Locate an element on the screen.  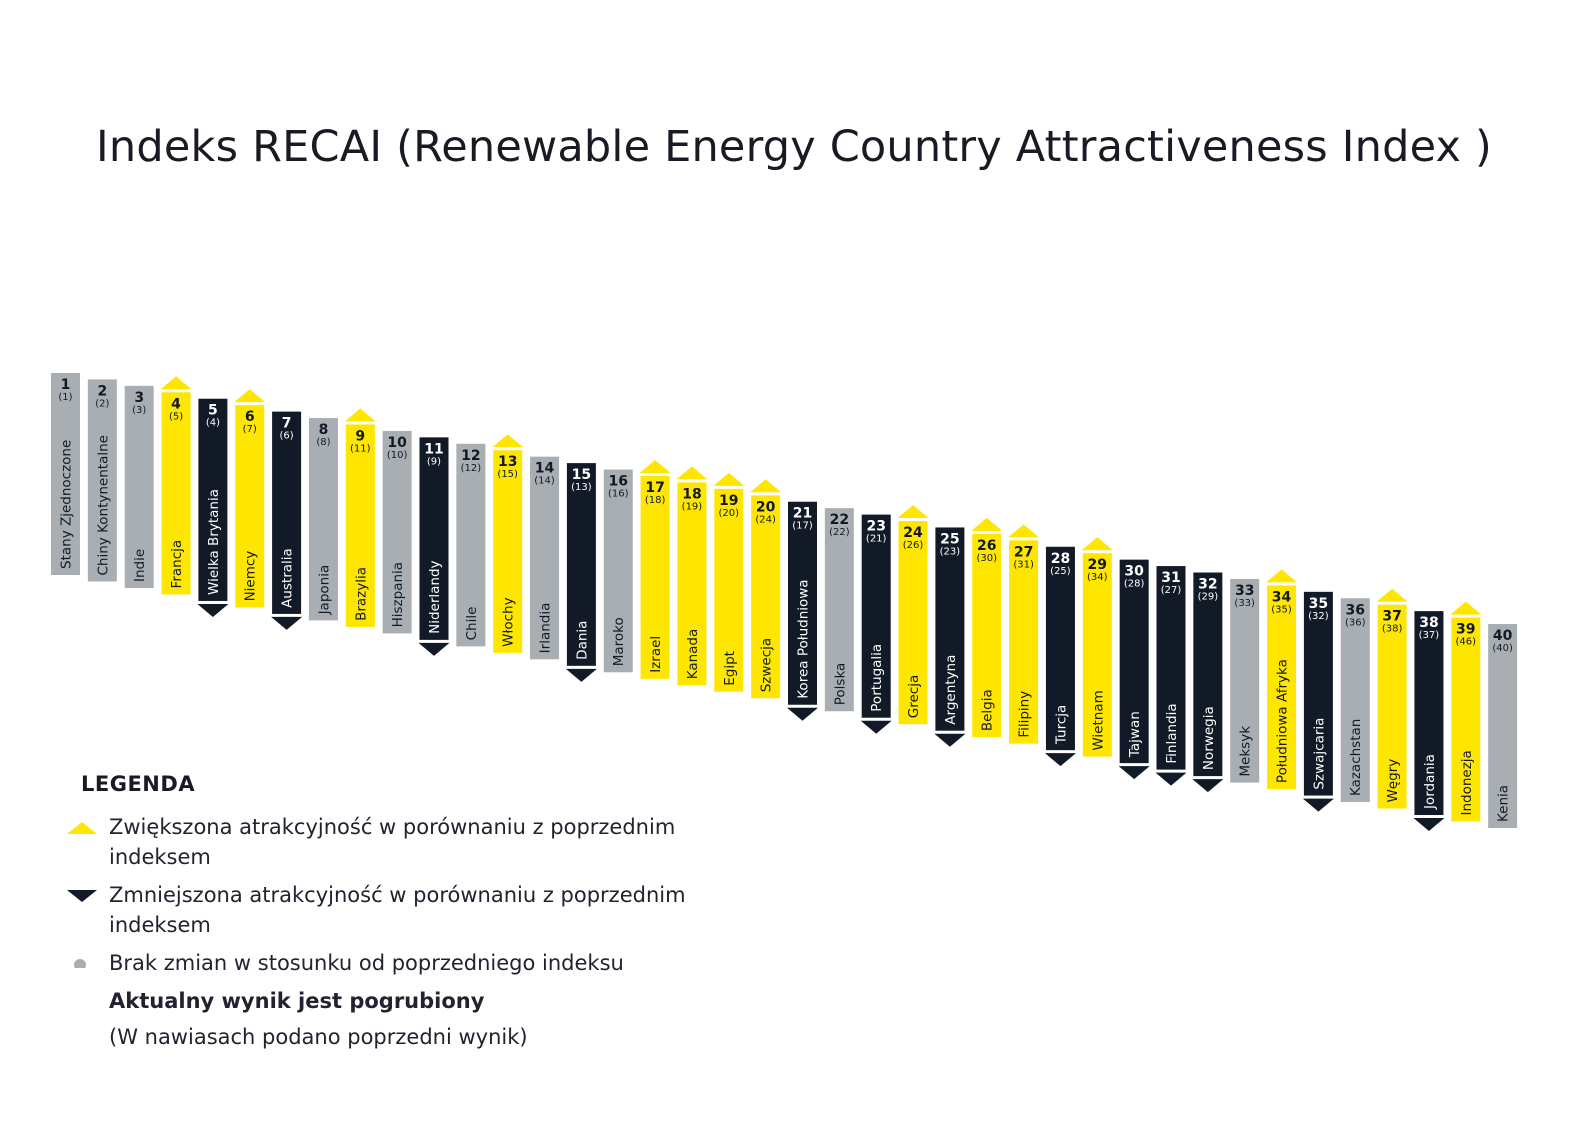
rank-label: 27 is located at coordinates (1023, 552).